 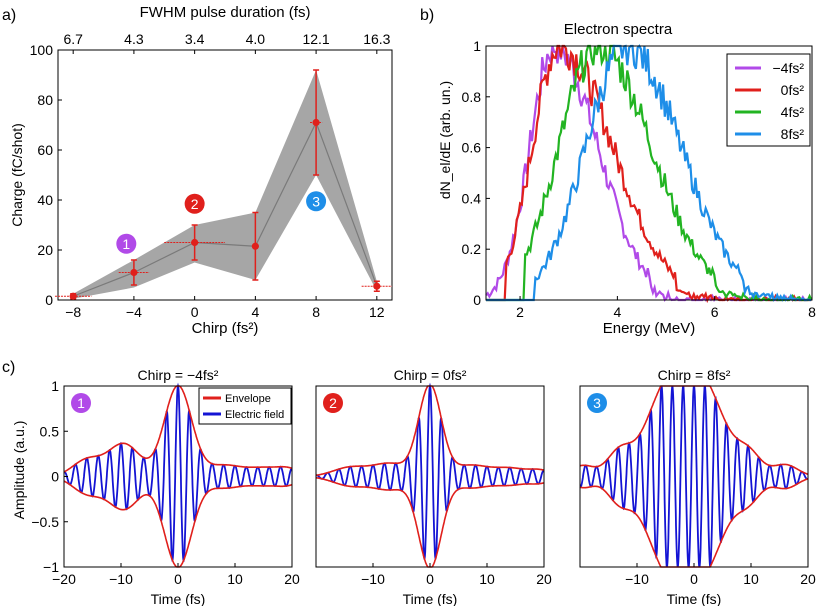 What do you see at coordinates (134, 312) in the screenshot?
I see `x-tick-label: −4` at bounding box center [134, 312].